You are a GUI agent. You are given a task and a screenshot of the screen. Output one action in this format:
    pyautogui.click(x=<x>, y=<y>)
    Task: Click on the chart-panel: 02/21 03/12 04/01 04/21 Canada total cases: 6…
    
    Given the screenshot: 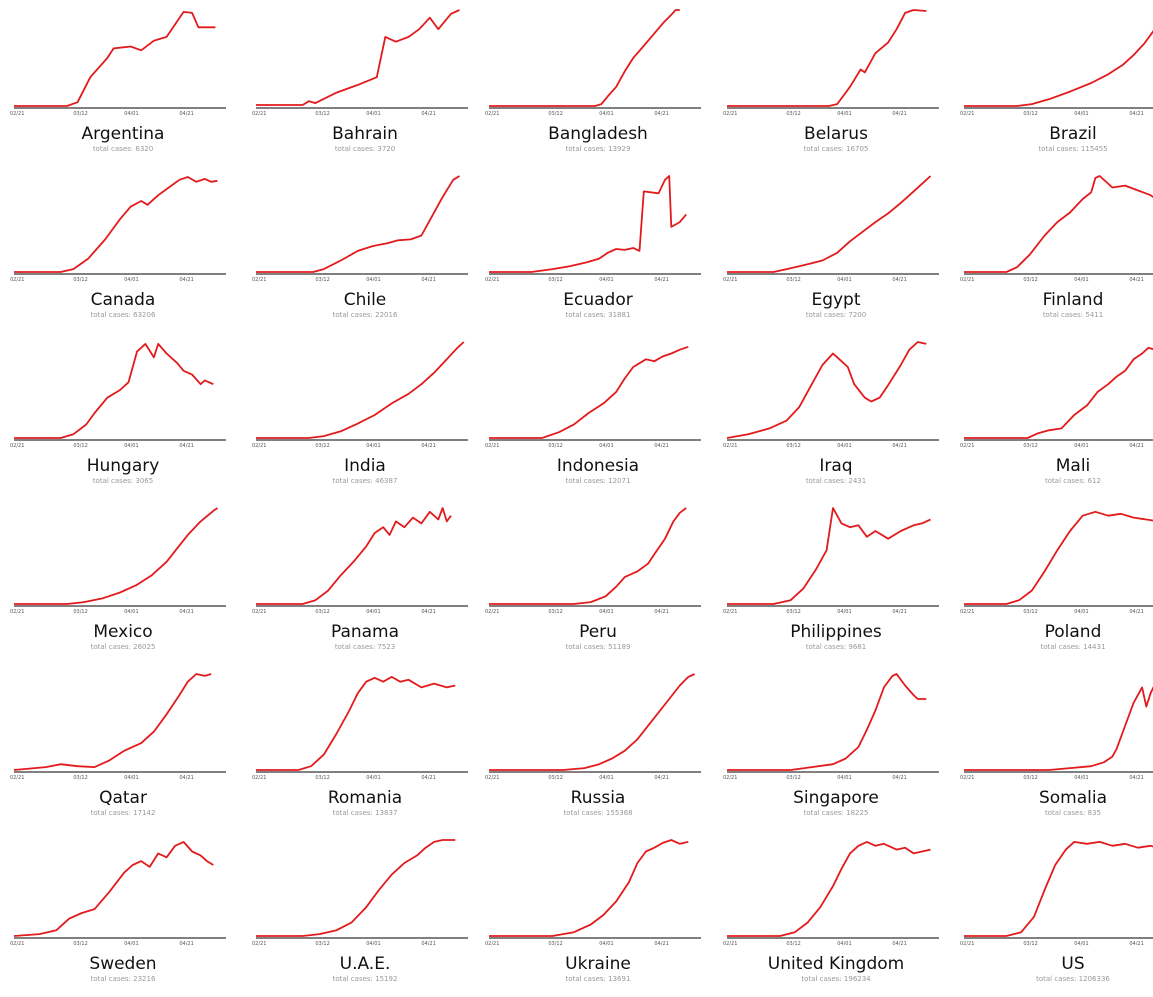 What is the action you would take?
    pyautogui.click(x=121, y=251)
    